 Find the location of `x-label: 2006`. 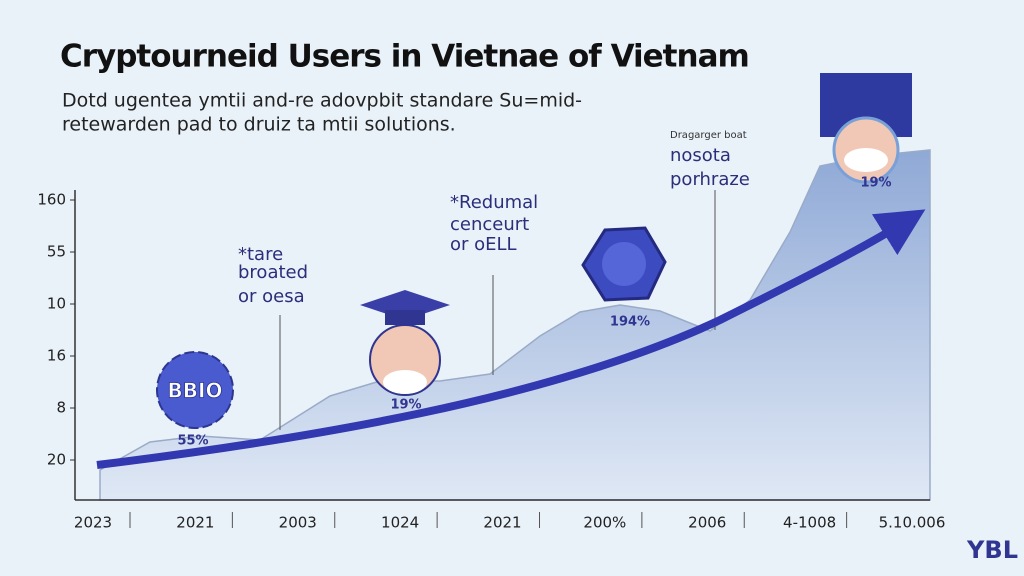

x-label: 2006 is located at coordinates (707, 523).